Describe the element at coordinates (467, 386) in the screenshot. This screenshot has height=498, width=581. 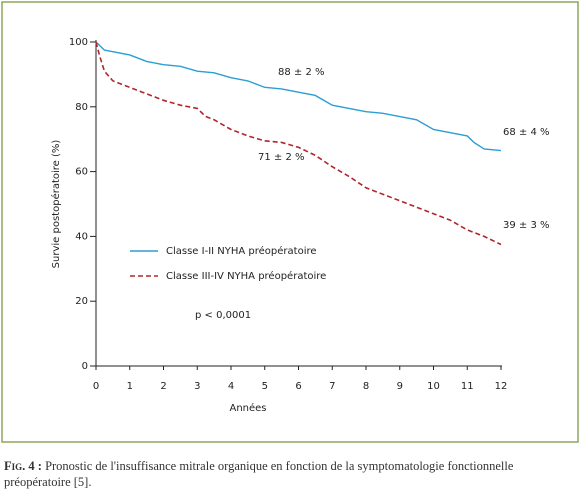
I see `x-tick-label: 11` at that location.